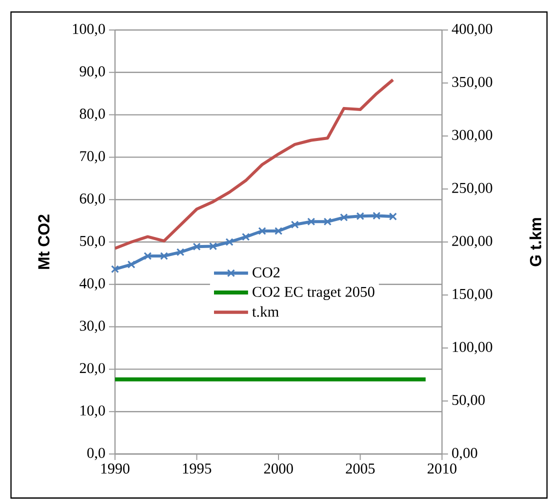 The height and width of the screenshot is (499, 549). Describe the element at coordinates (92, 284) in the screenshot. I see `y-tick-label: 40,0` at that location.